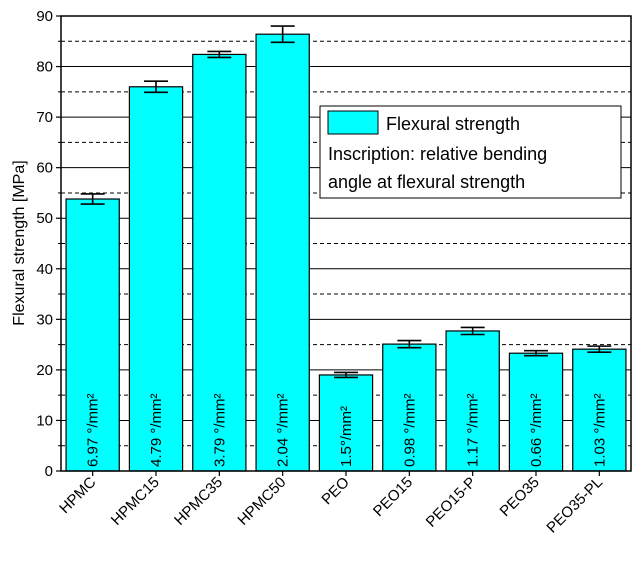 The width and height of the screenshot is (640, 577). What do you see at coordinates (77, 495) in the screenshot?
I see `x-tick-label: HPMC` at bounding box center [77, 495].